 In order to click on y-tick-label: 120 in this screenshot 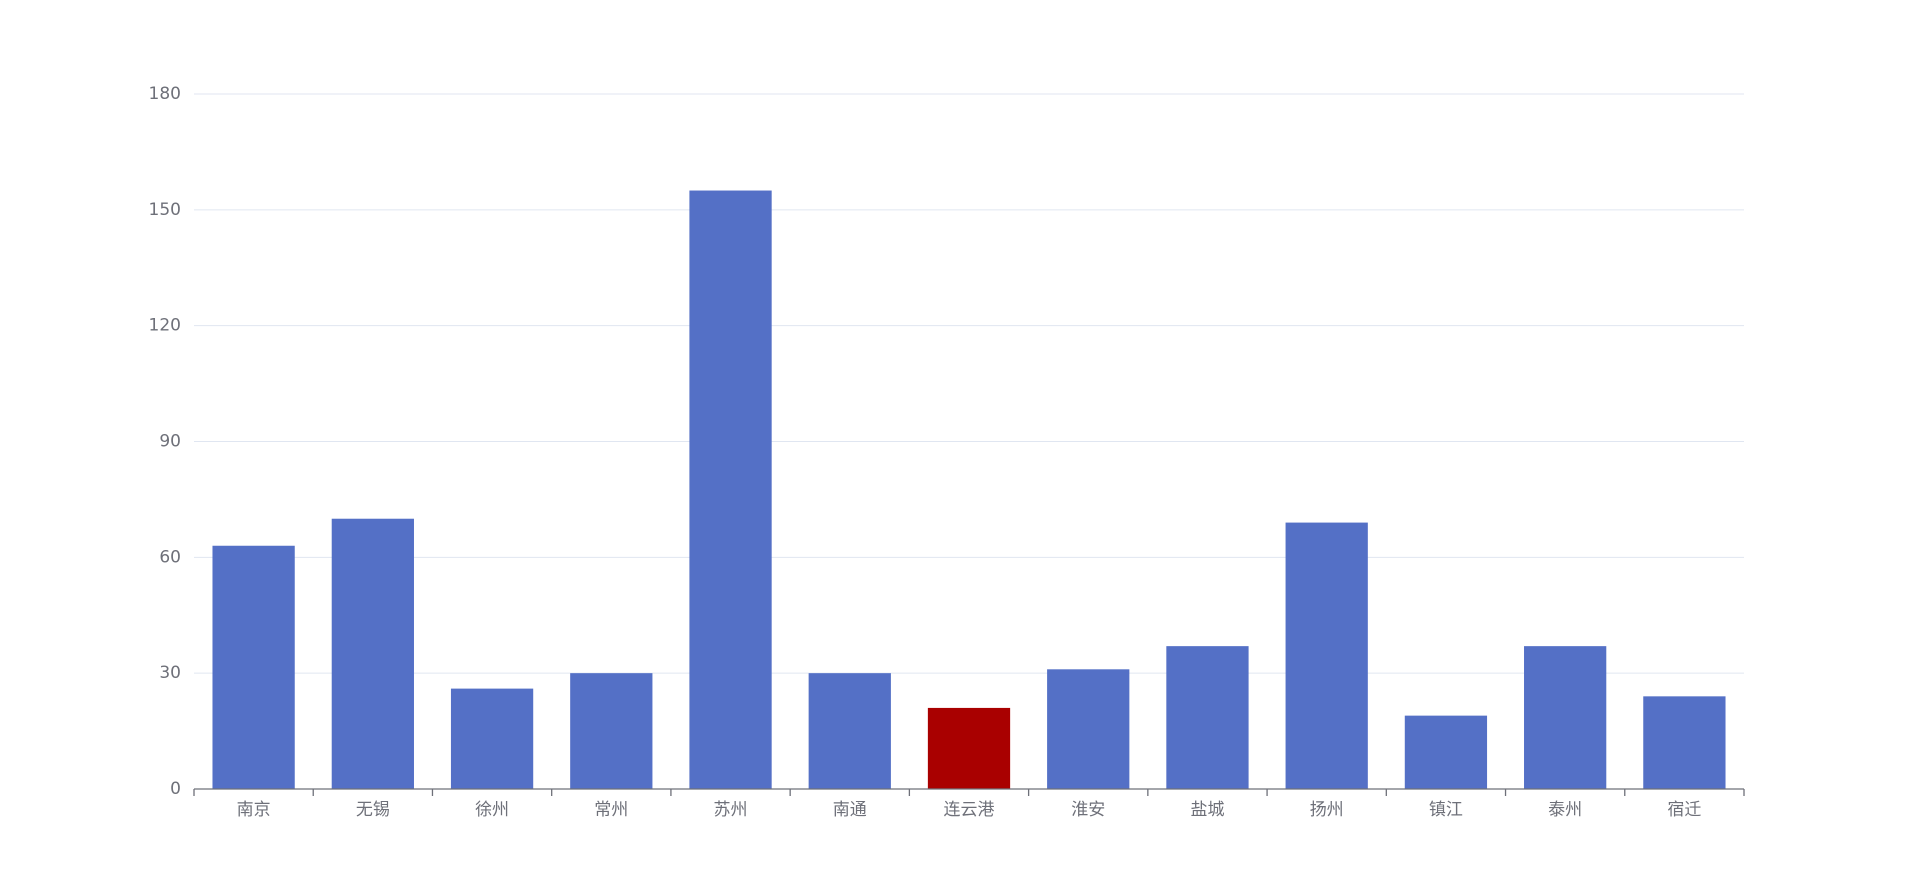, I will do `click(165, 326)`.